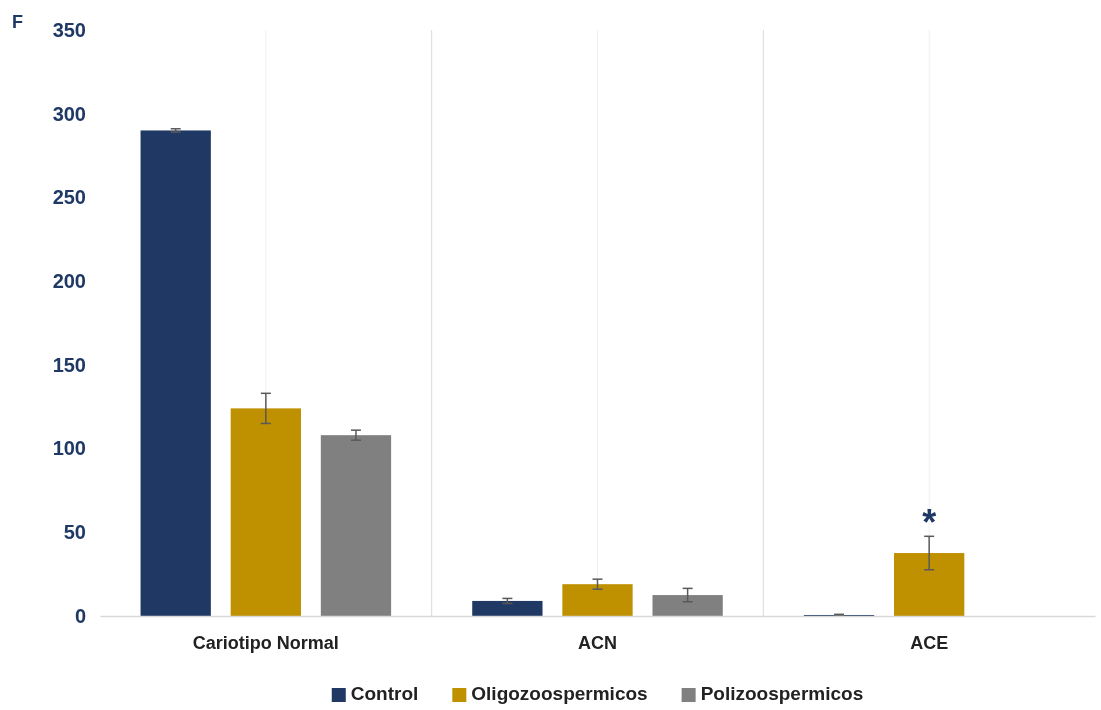  I want to click on x-tick-label: Cariotipo Normal, so click(265, 642).